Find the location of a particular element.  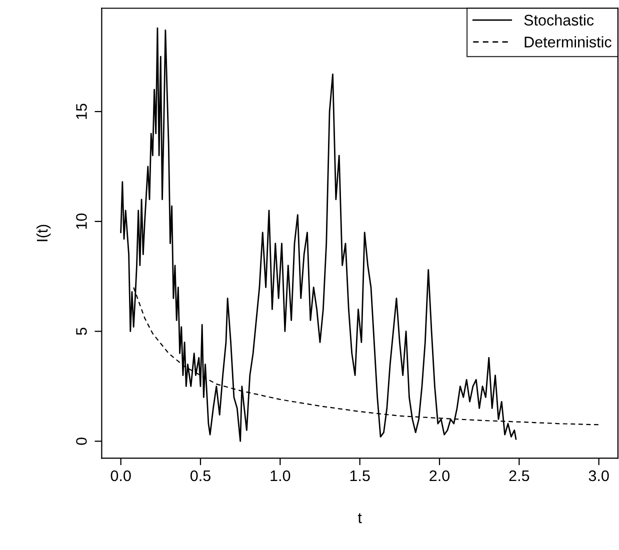

y-tick-label: 10 is located at coordinates (81, 221).